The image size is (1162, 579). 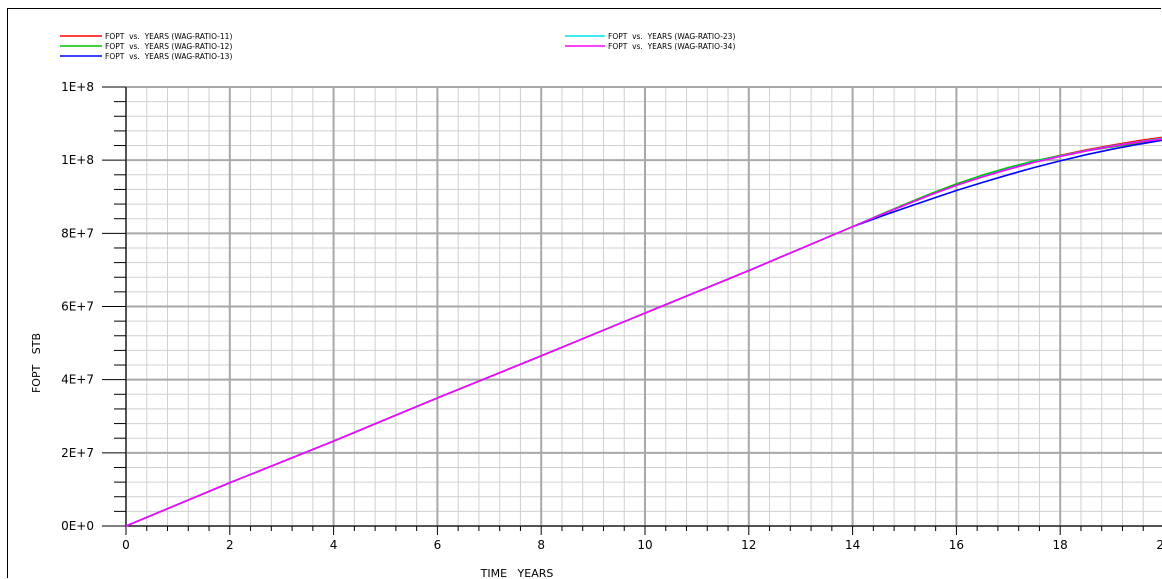 What do you see at coordinates (956, 545) in the screenshot?
I see `x-tick-label: 16` at bounding box center [956, 545].